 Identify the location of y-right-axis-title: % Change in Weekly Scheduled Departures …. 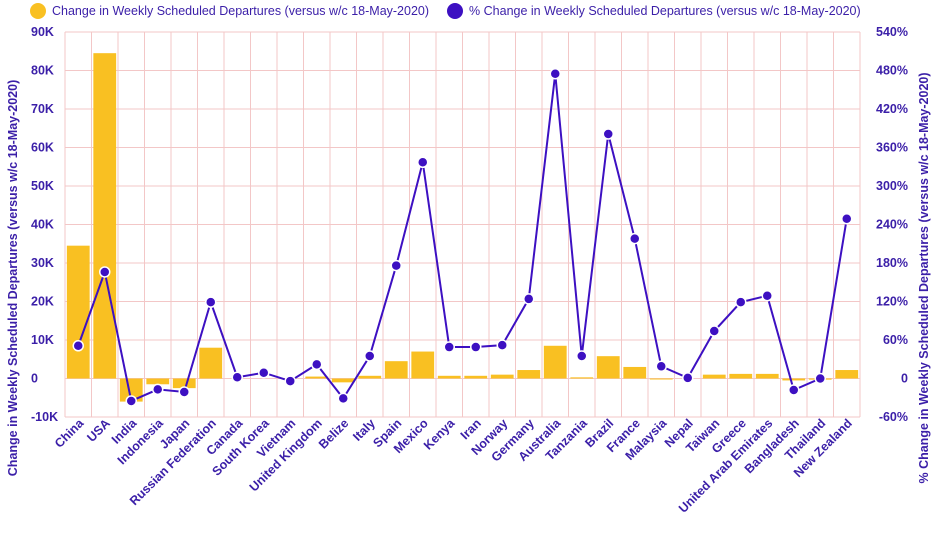
(924, 277).